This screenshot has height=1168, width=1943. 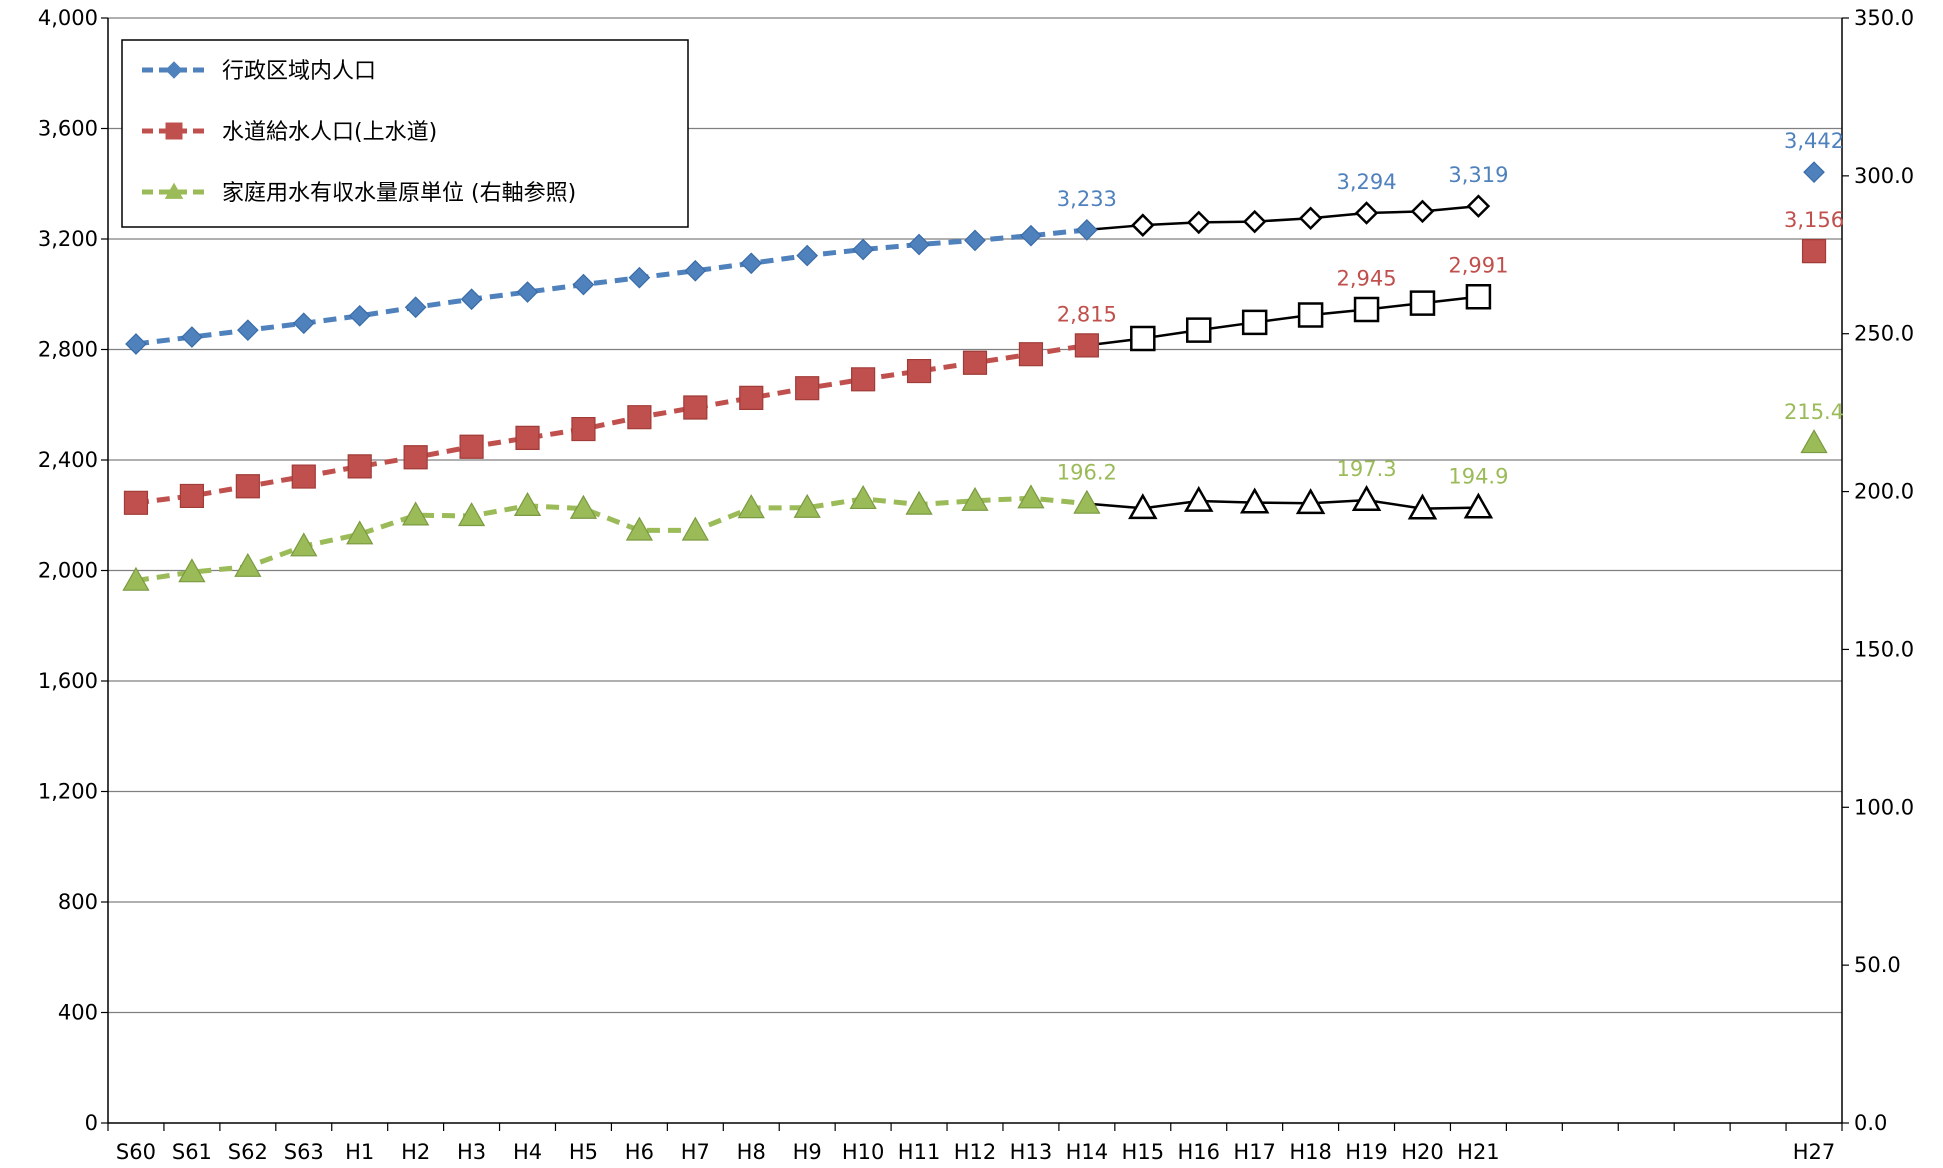 I want to click on data-label: 2,991, so click(x=1478, y=266).